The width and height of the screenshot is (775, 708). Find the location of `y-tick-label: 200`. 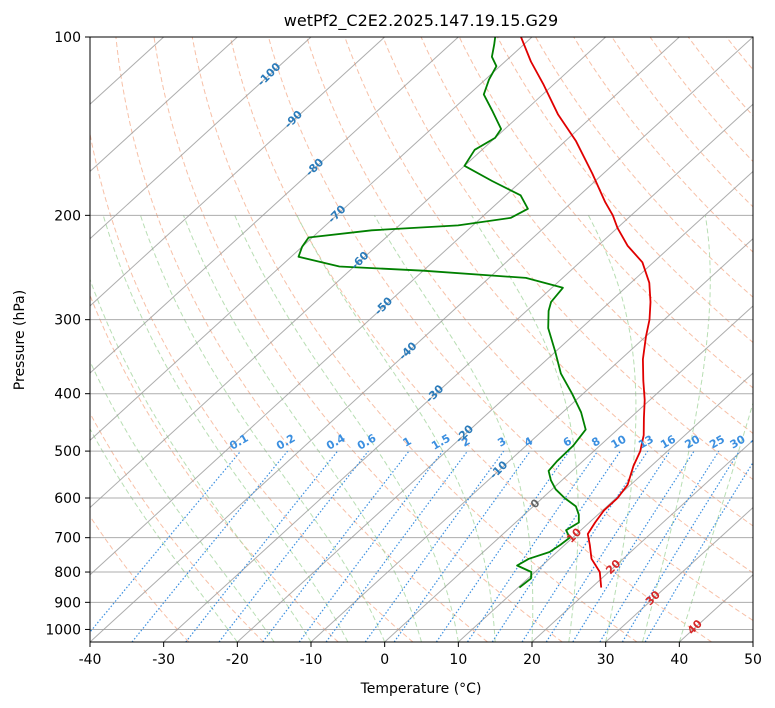

y-tick-label: 200 is located at coordinates (67, 216).